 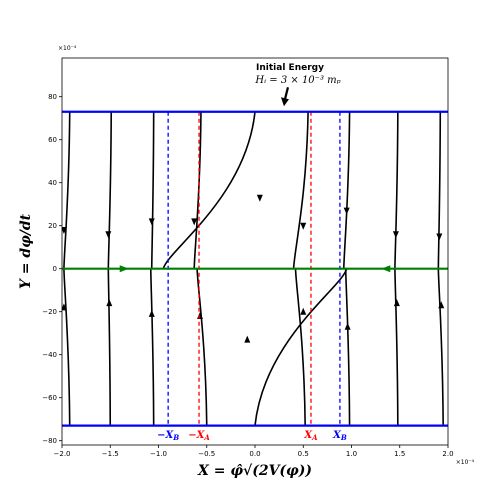 I want to click on x-tick-label-6: 1.0, so click(x=351, y=454).